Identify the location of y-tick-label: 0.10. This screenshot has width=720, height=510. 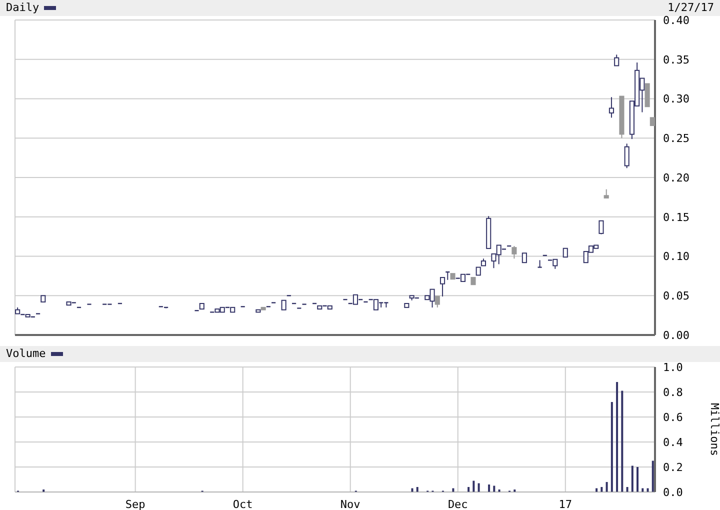
(676, 257).